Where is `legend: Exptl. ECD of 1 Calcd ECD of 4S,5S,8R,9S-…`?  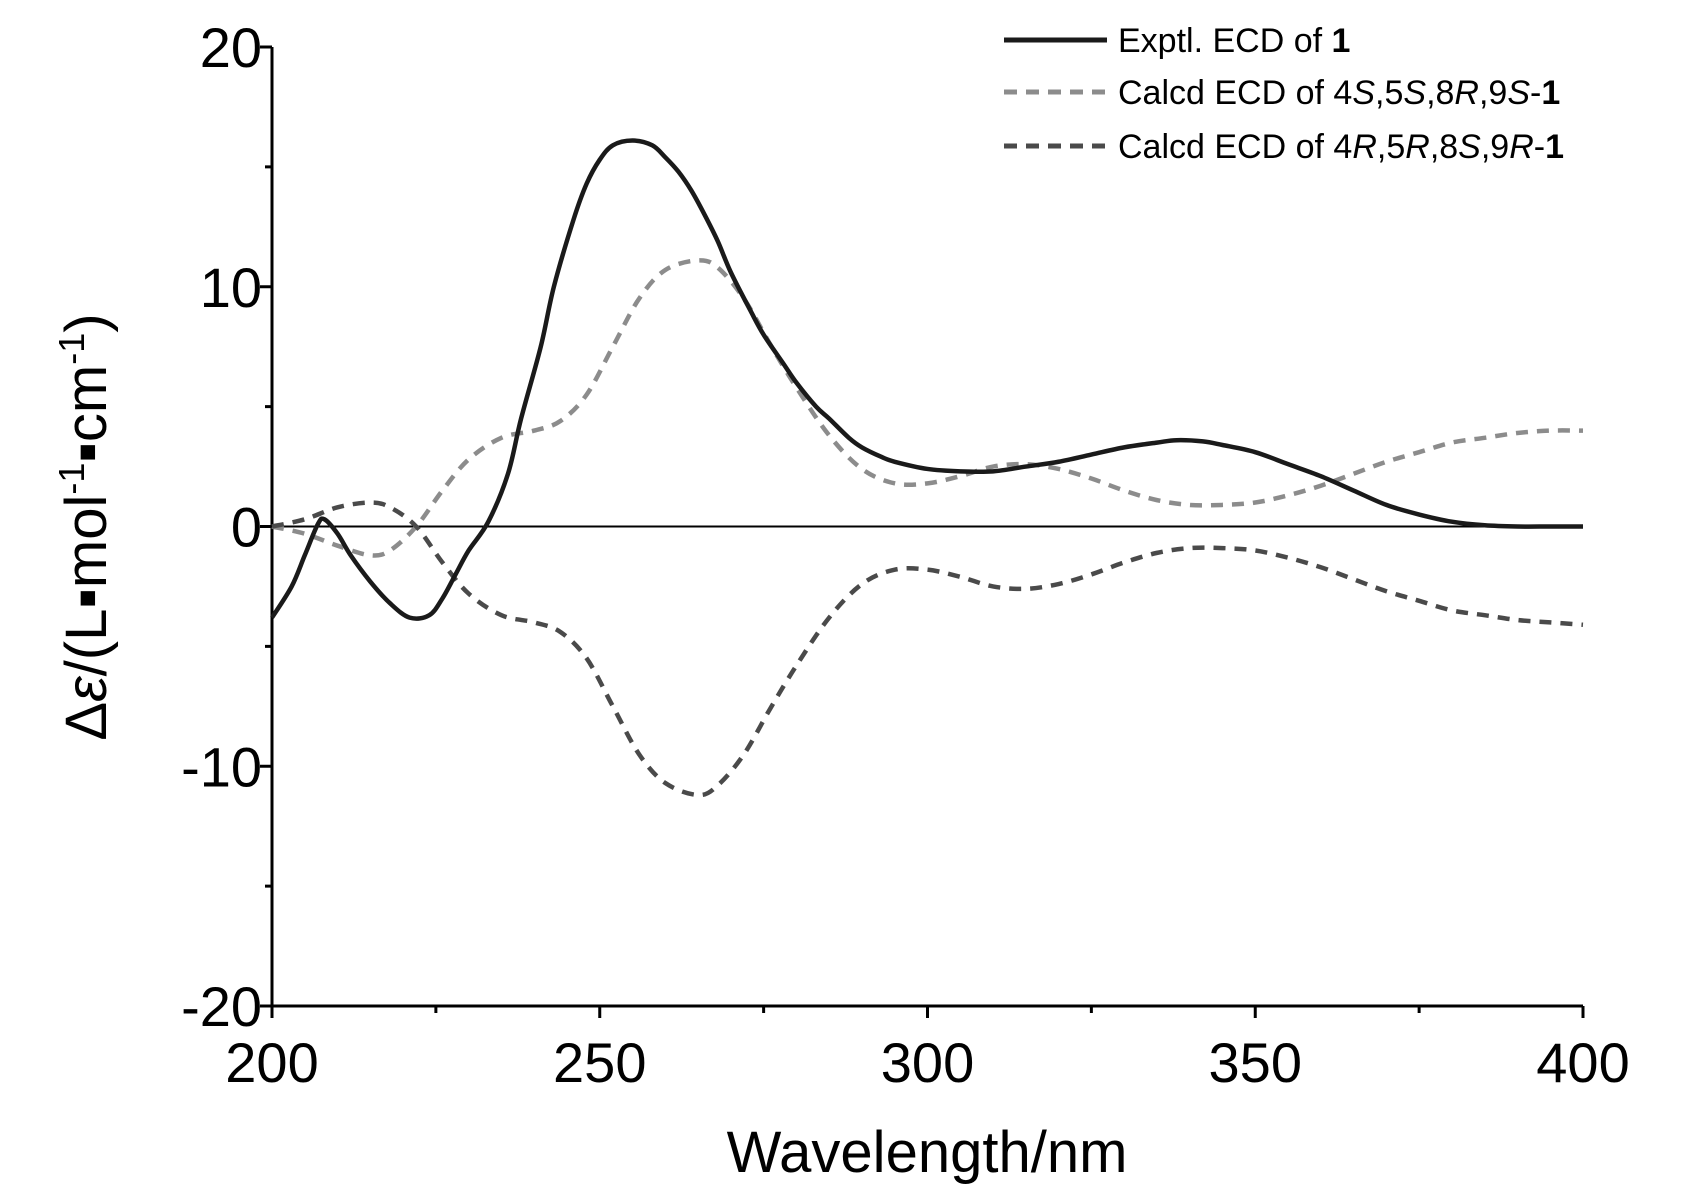
legend: Exptl. ECD of 1 Calcd ECD of 4S,5S,8R,9S-… is located at coordinates (1284, 94).